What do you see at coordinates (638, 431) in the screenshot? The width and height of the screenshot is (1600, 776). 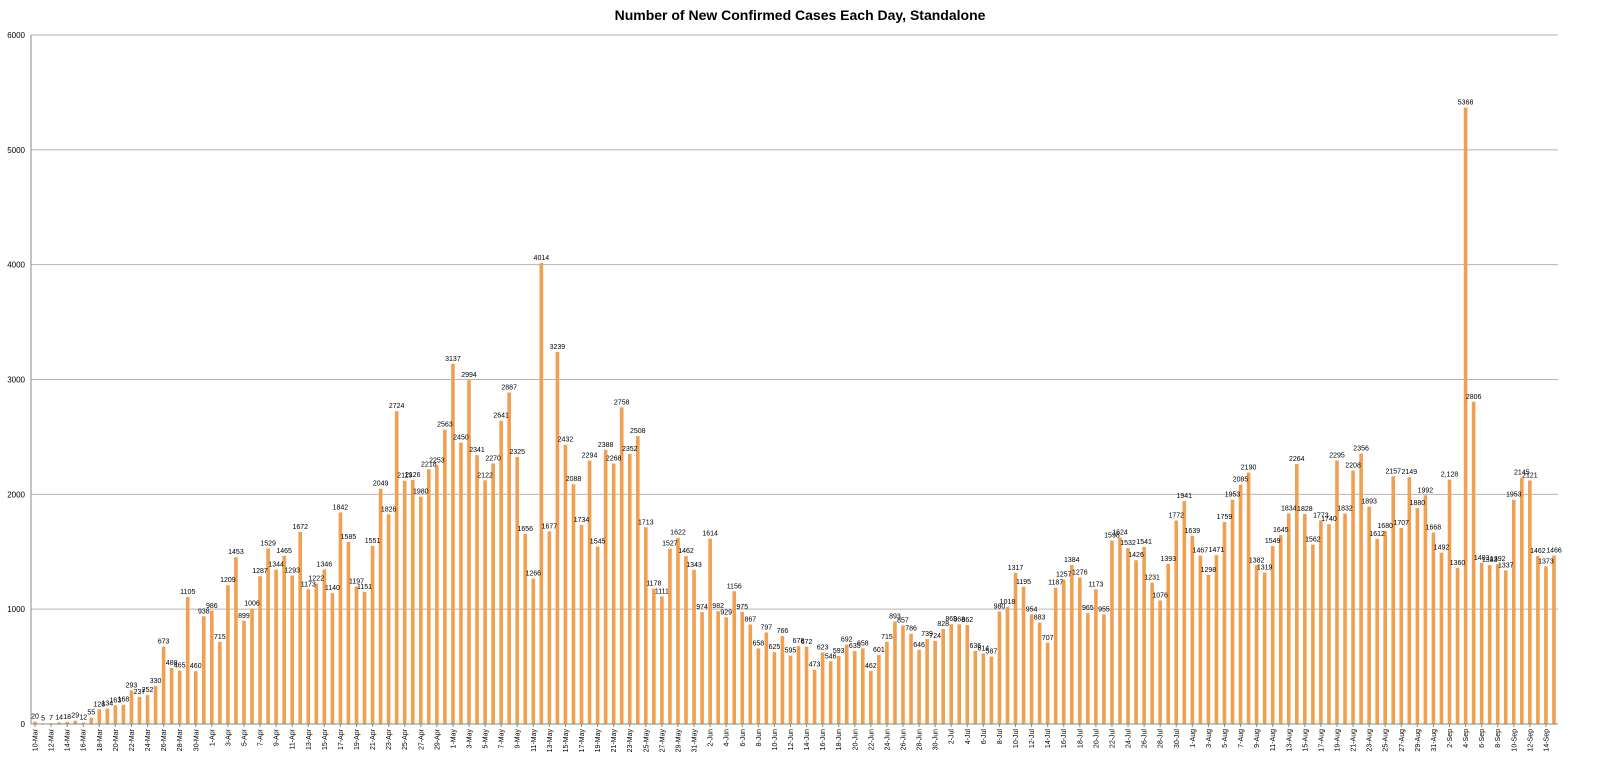 I see `data-label: 2508` at bounding box center [638, 431].